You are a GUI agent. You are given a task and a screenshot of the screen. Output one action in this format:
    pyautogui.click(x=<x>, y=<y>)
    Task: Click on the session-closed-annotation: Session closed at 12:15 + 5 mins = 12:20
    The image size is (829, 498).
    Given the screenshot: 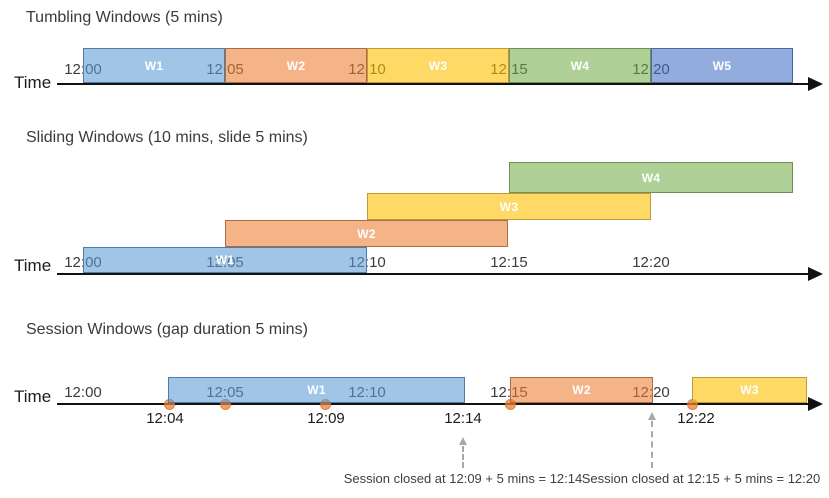 What is the action you would take?
    pyautogui.click(x=701, y=478)
    